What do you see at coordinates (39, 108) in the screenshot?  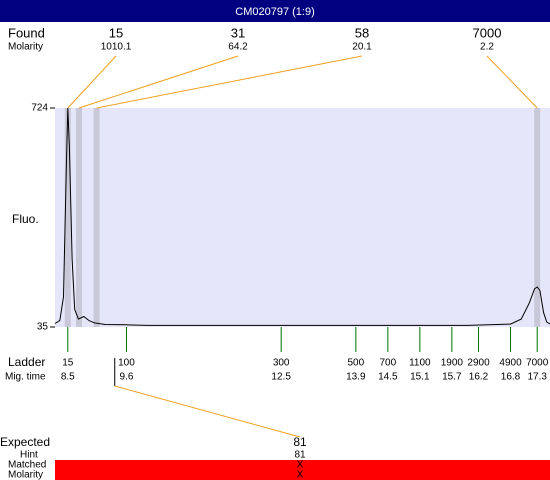 I see `y-tick-label: 724` at bounding box center [39, 108].